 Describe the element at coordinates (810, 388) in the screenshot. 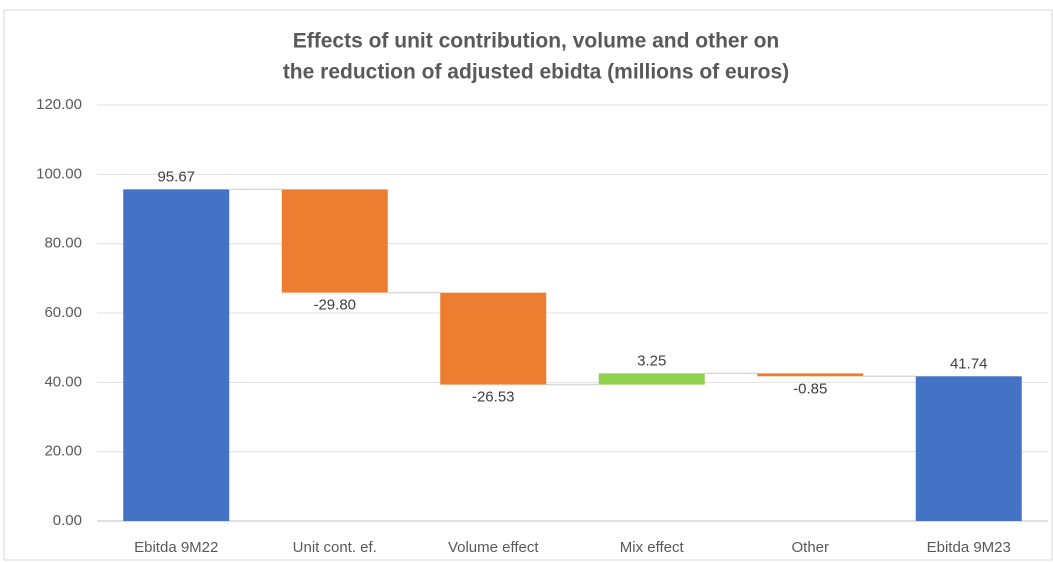

I see `data-label: -0.85` at that location.